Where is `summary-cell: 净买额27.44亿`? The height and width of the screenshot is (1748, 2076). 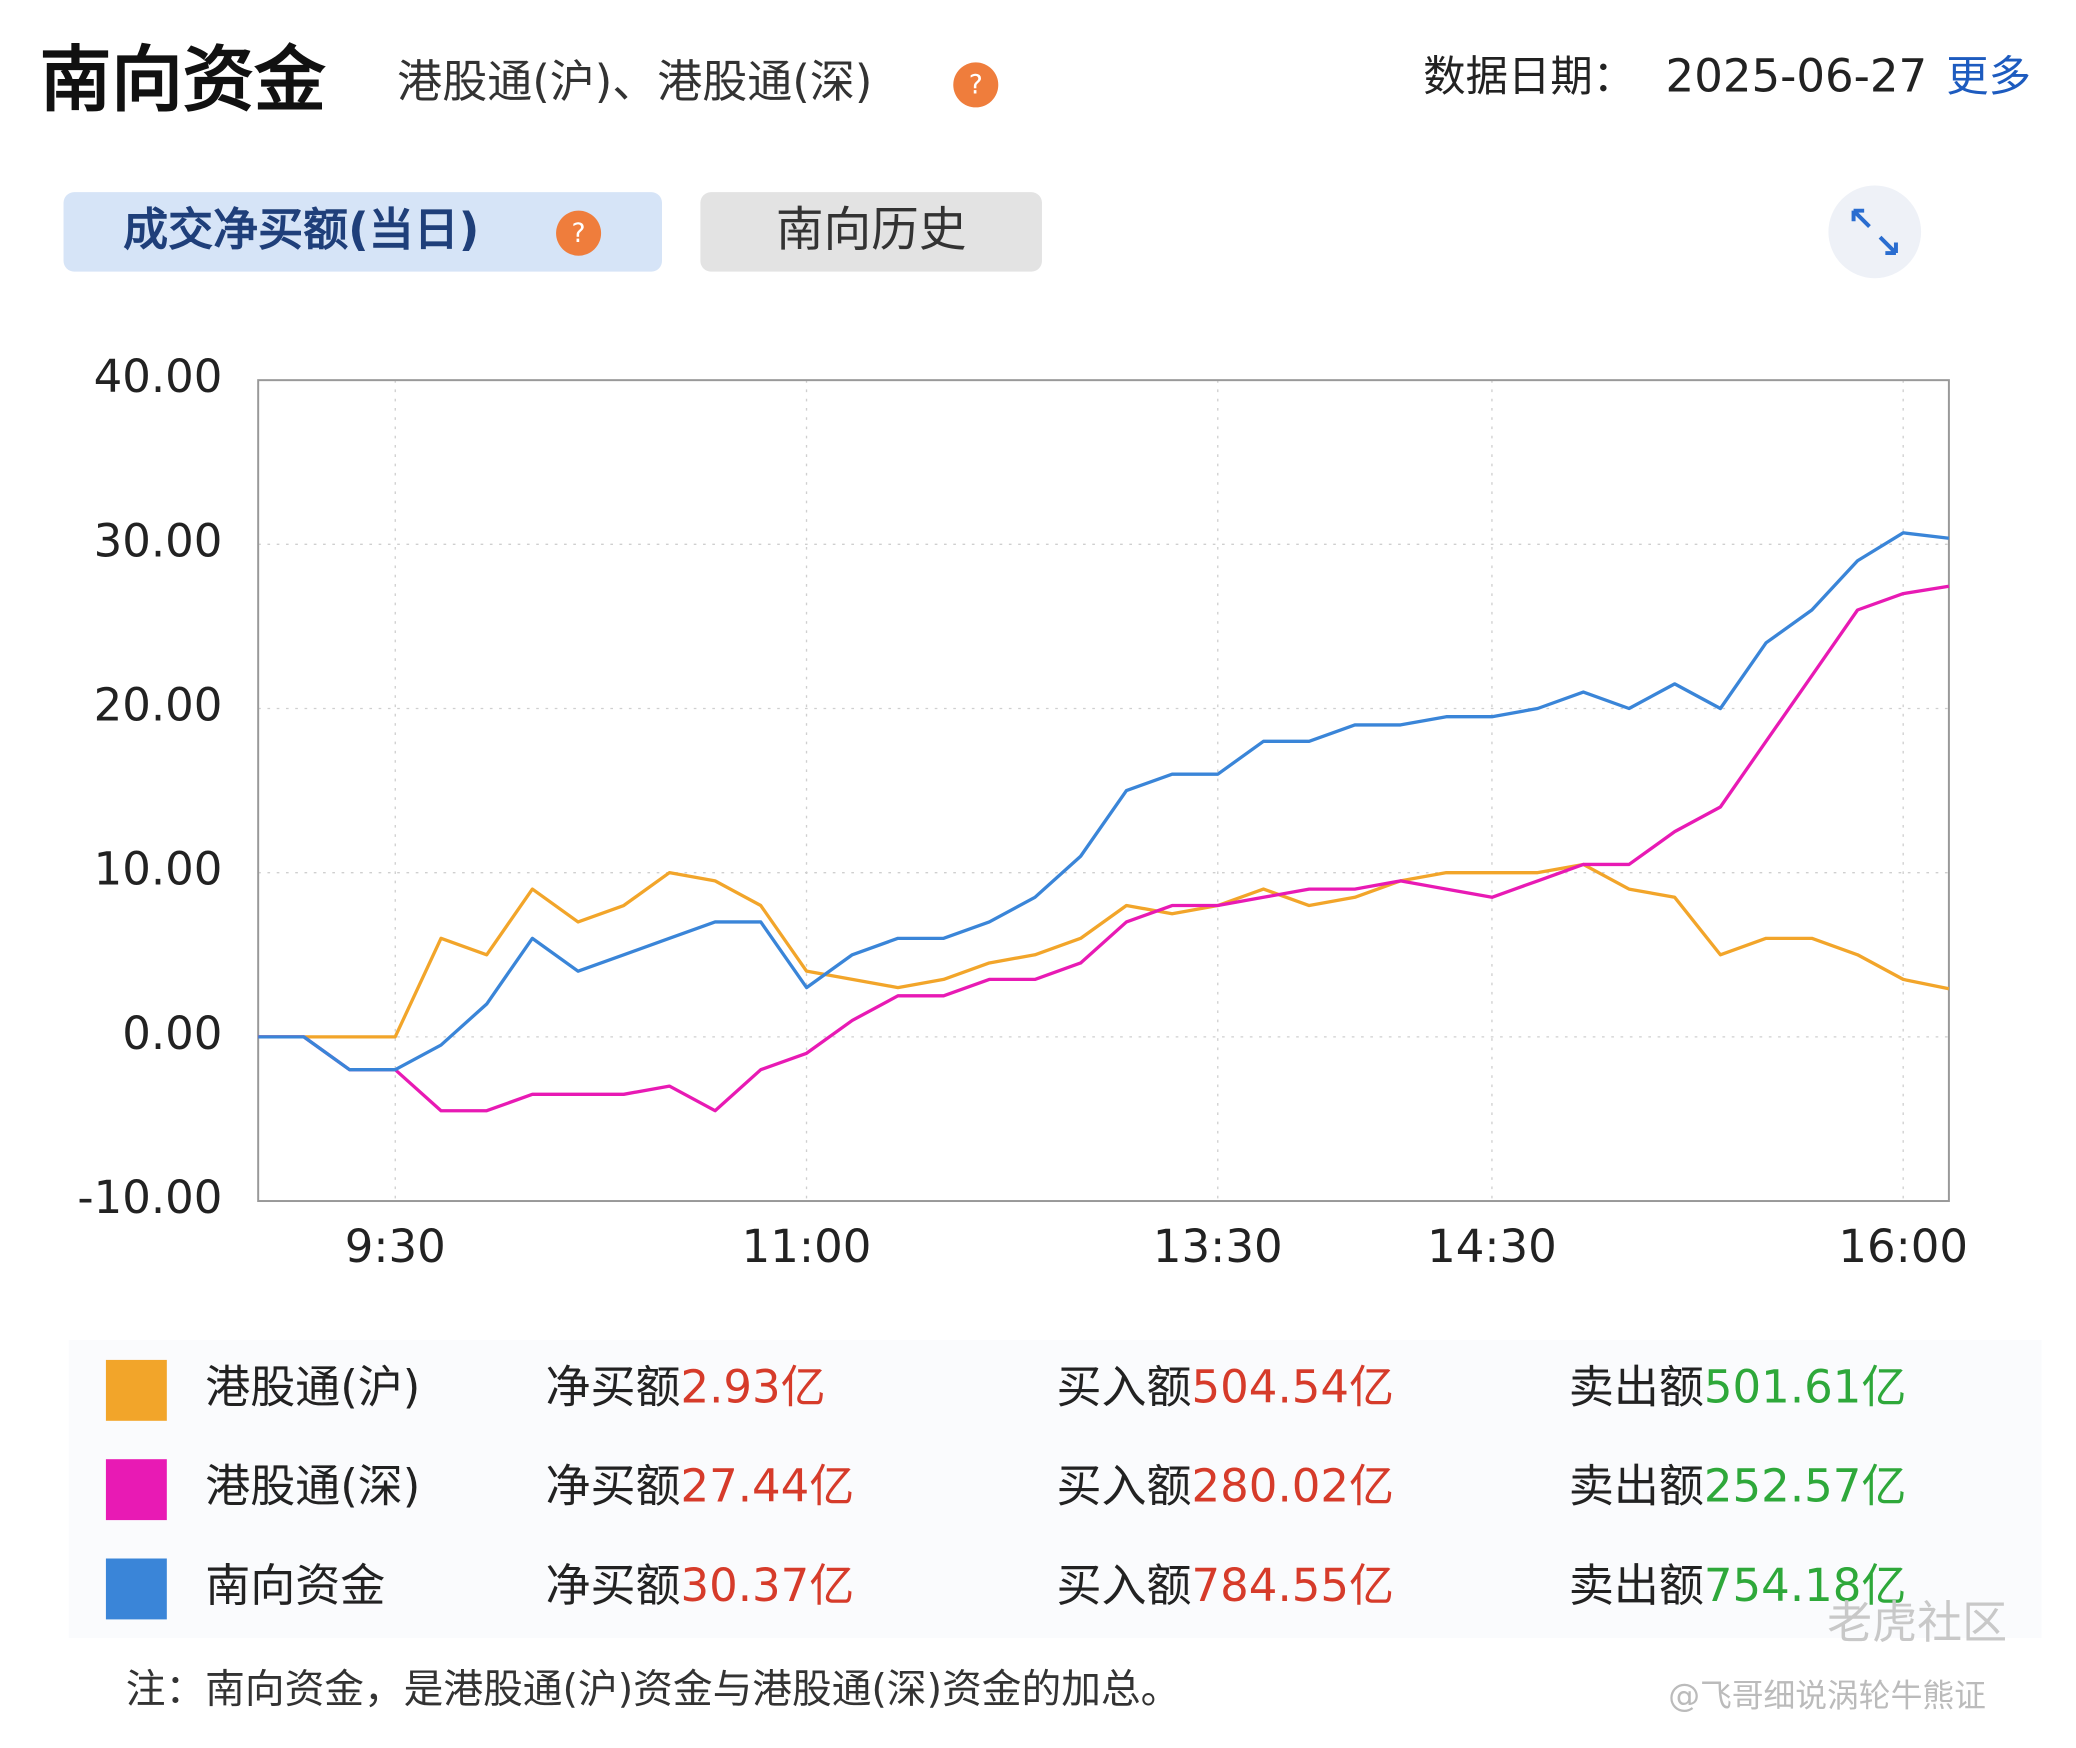 summary-cell: 净买额27.44亿 is located at coordinates (699, 1486).